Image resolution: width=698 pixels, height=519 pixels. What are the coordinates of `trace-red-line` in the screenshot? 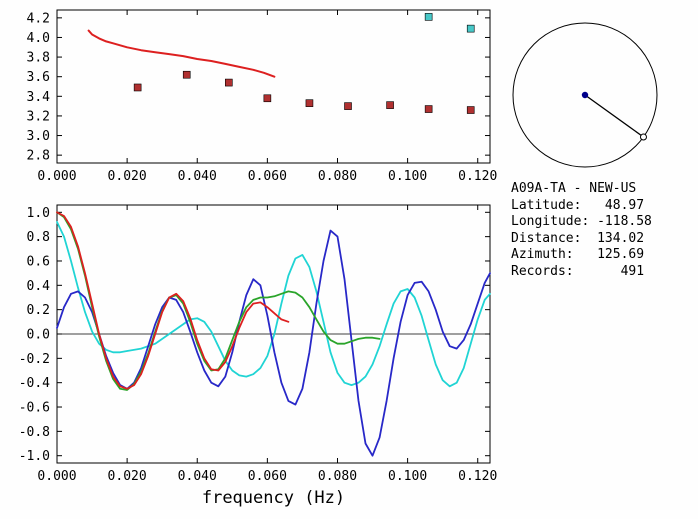 It's located at (173, 300).